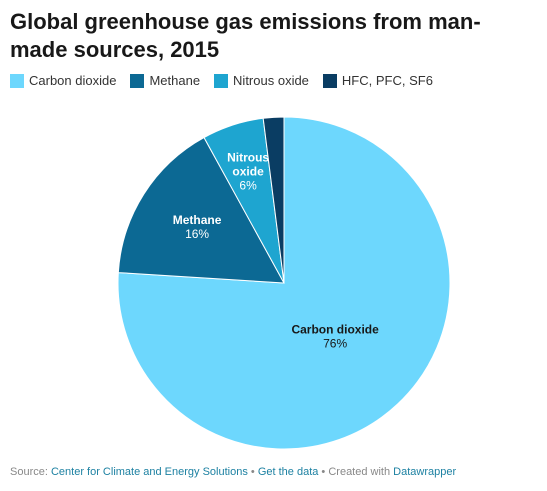 This screenshot has width=547, height=491. I want to click on created-with-text: Created with, so click(361, 472).